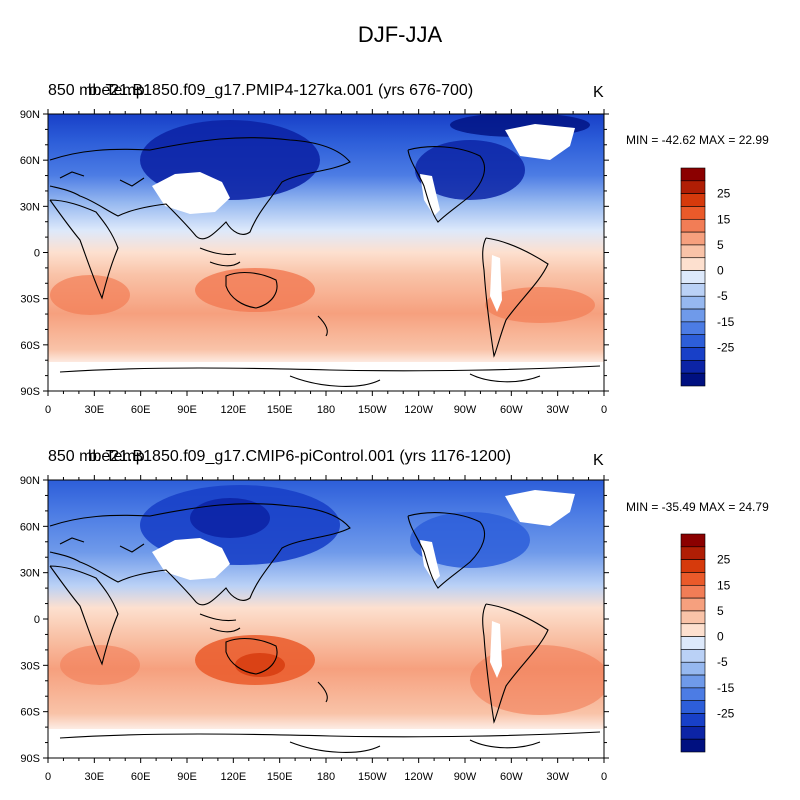 The height and width of the screenshot is (800, 800). Describe the element at coordinates (470, 170) in the screenshot. I see `panel-1-canada-cold-core` at that location.